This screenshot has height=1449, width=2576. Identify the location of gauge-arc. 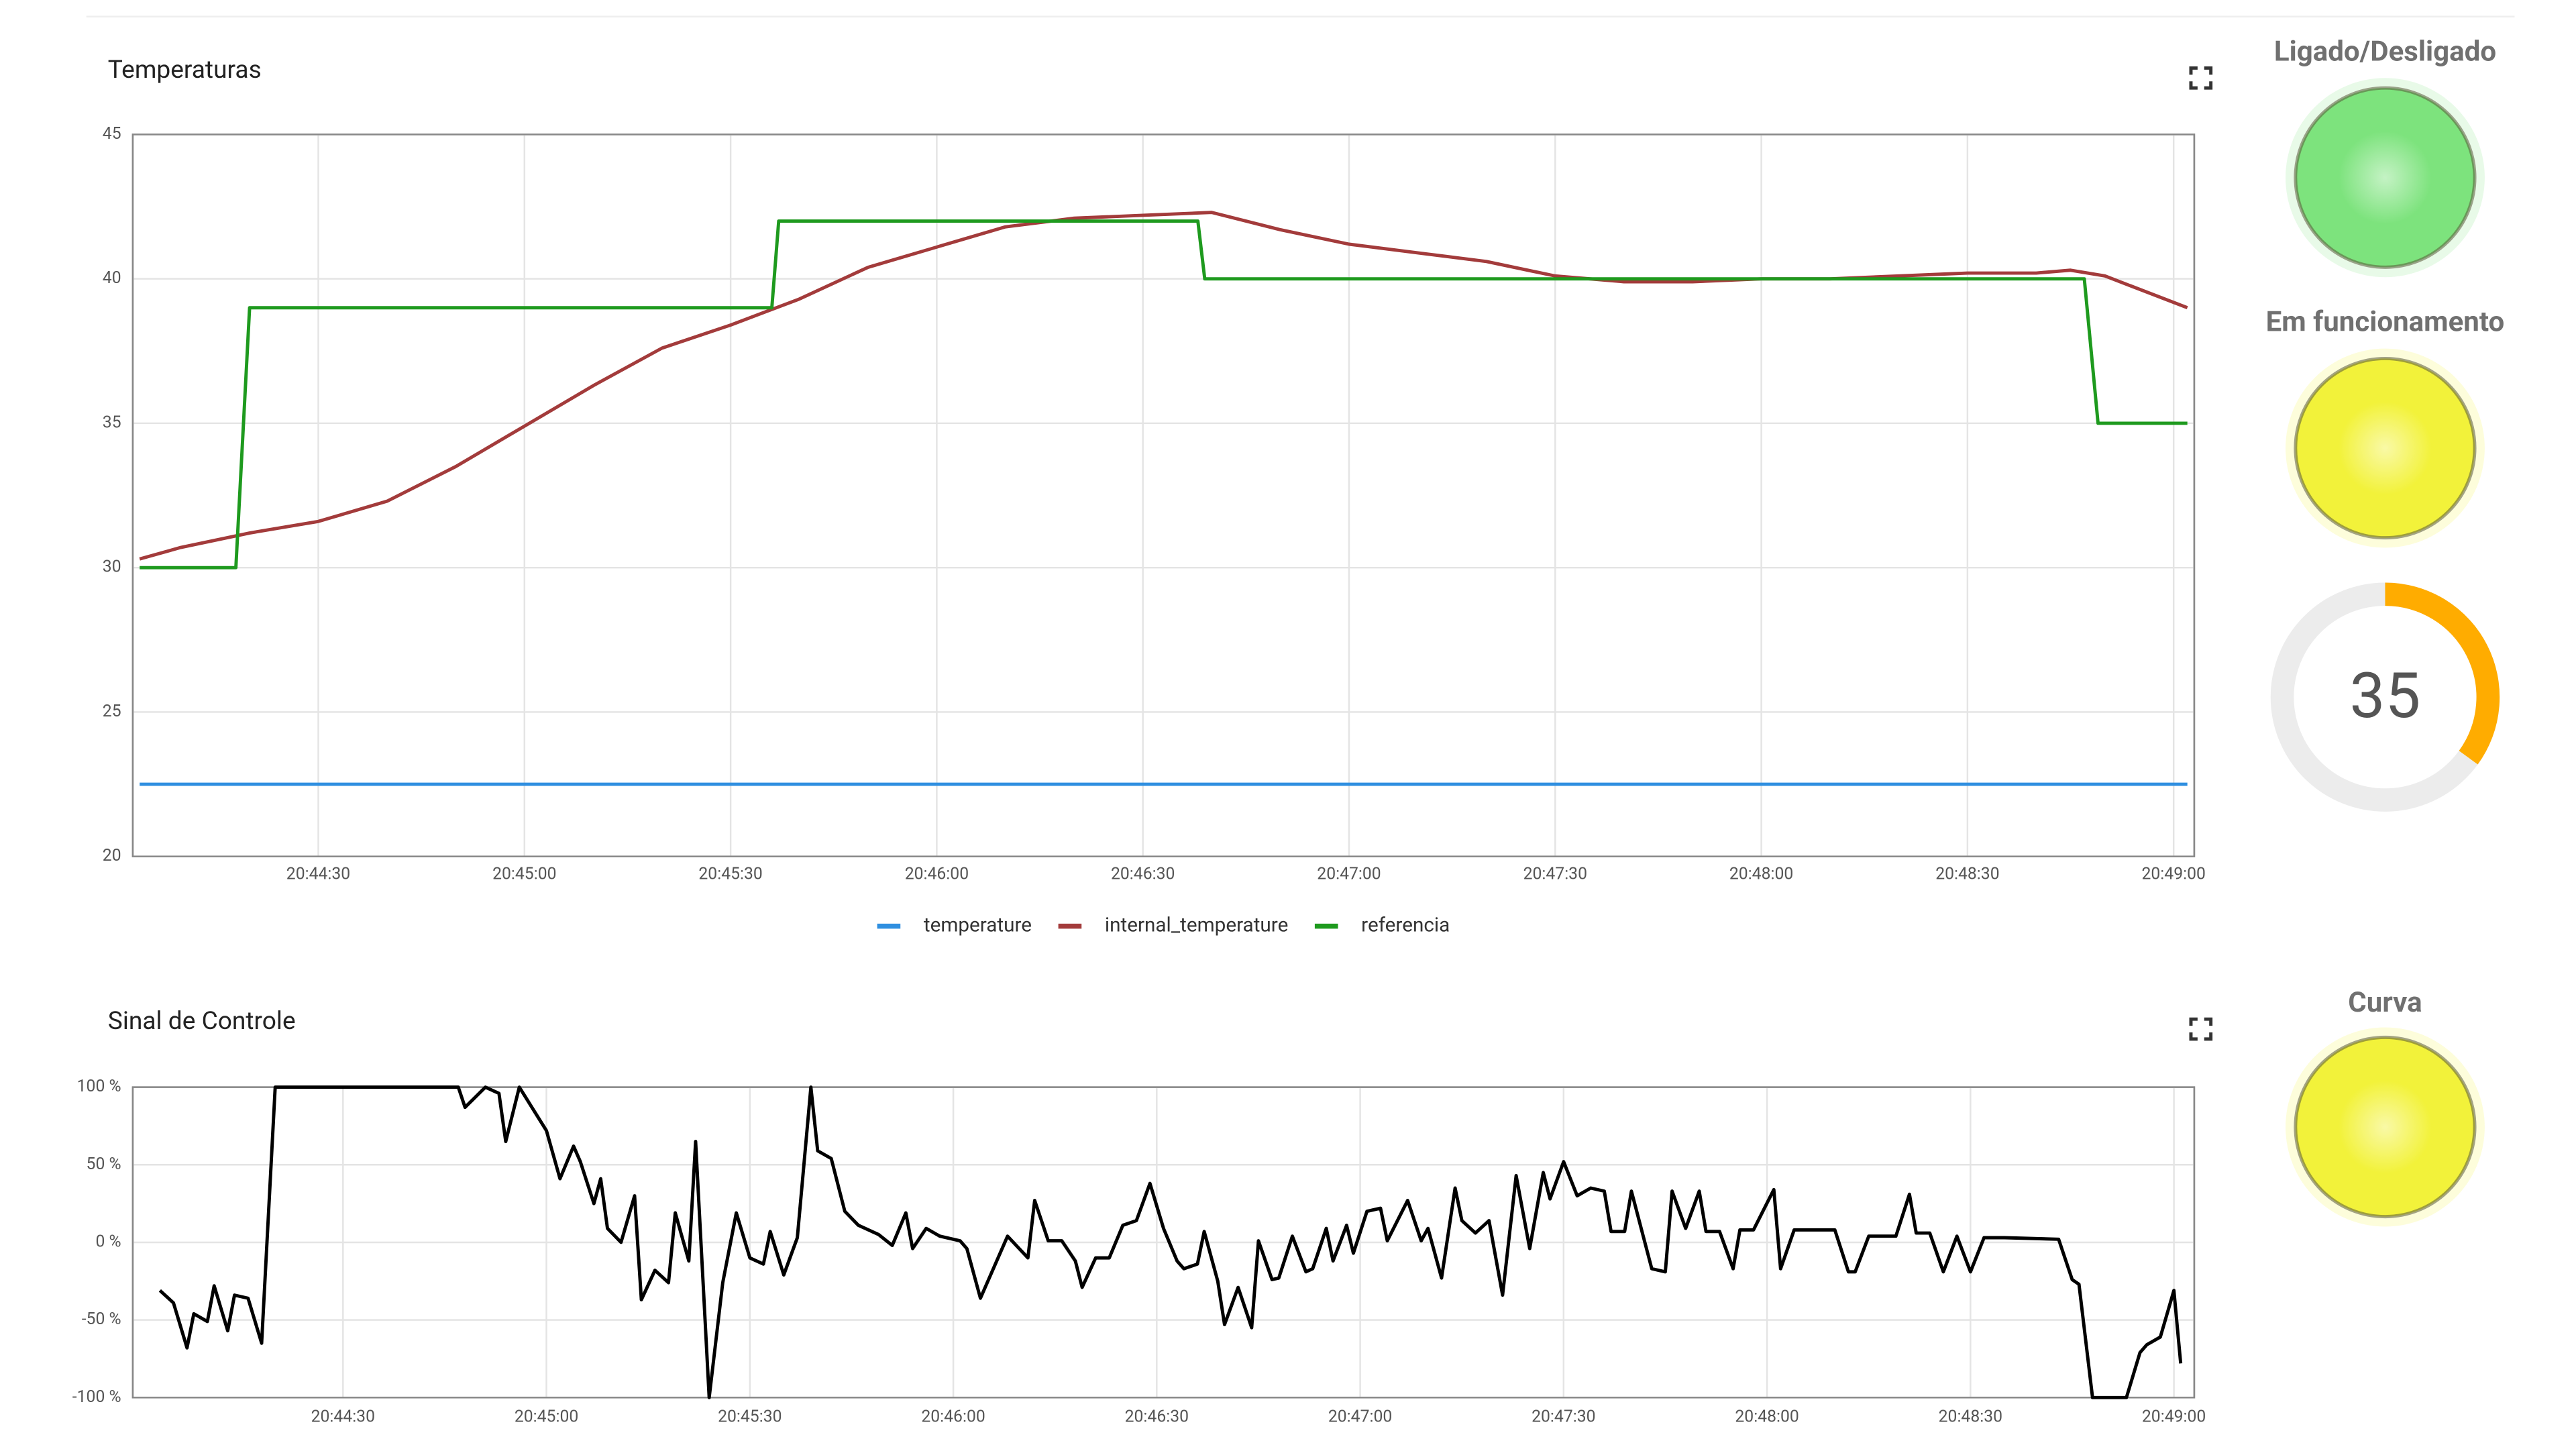
(2442, 673).